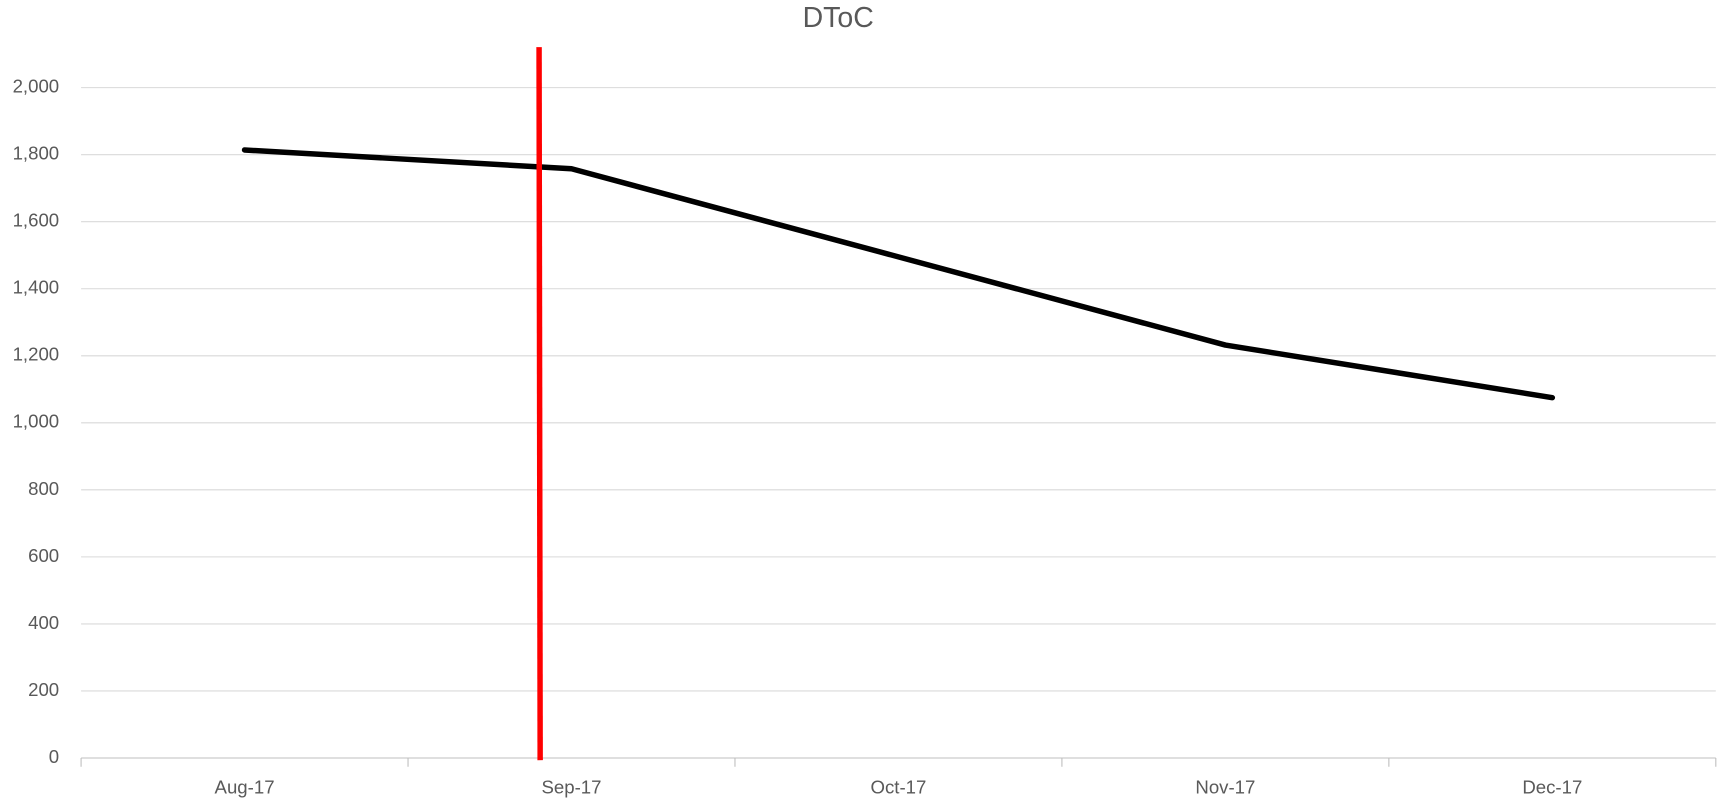  Describe the element at coordinates (43, 488) in the screenshot. I see `y-tick-label: 800` at that location.